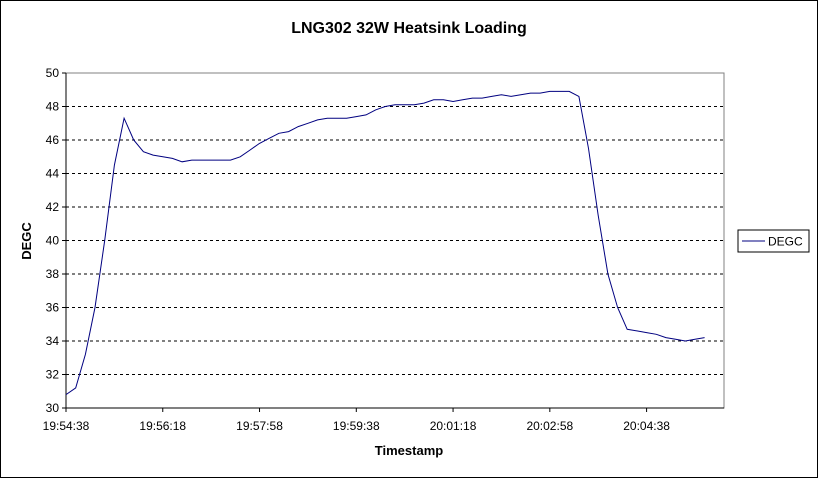 The height and width of the screenshot is (478, 818). What do you see at coordinates (53, 73) in the screenshot?
I see `y-tick-label: 50` at bounding box center [53, 73].